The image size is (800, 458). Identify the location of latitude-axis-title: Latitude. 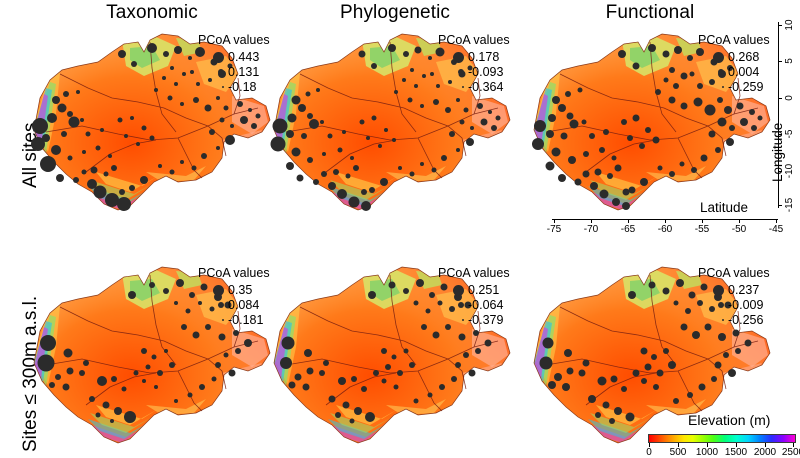
(724, 207).